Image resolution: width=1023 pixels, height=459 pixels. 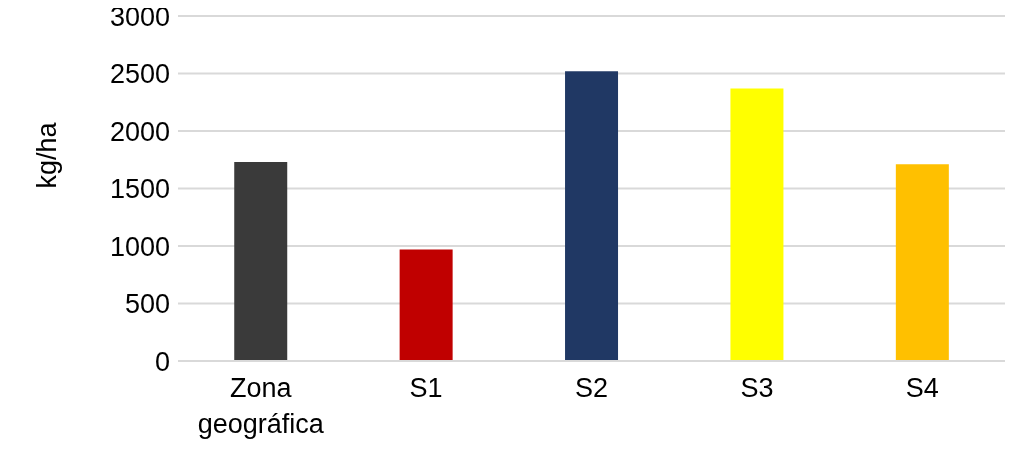 I want to click on y-axis-title: kg/ha, so click(x=46, y=155).